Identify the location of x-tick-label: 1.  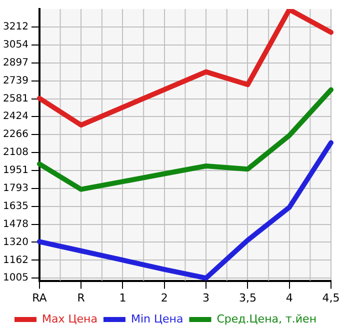
(122, 297).